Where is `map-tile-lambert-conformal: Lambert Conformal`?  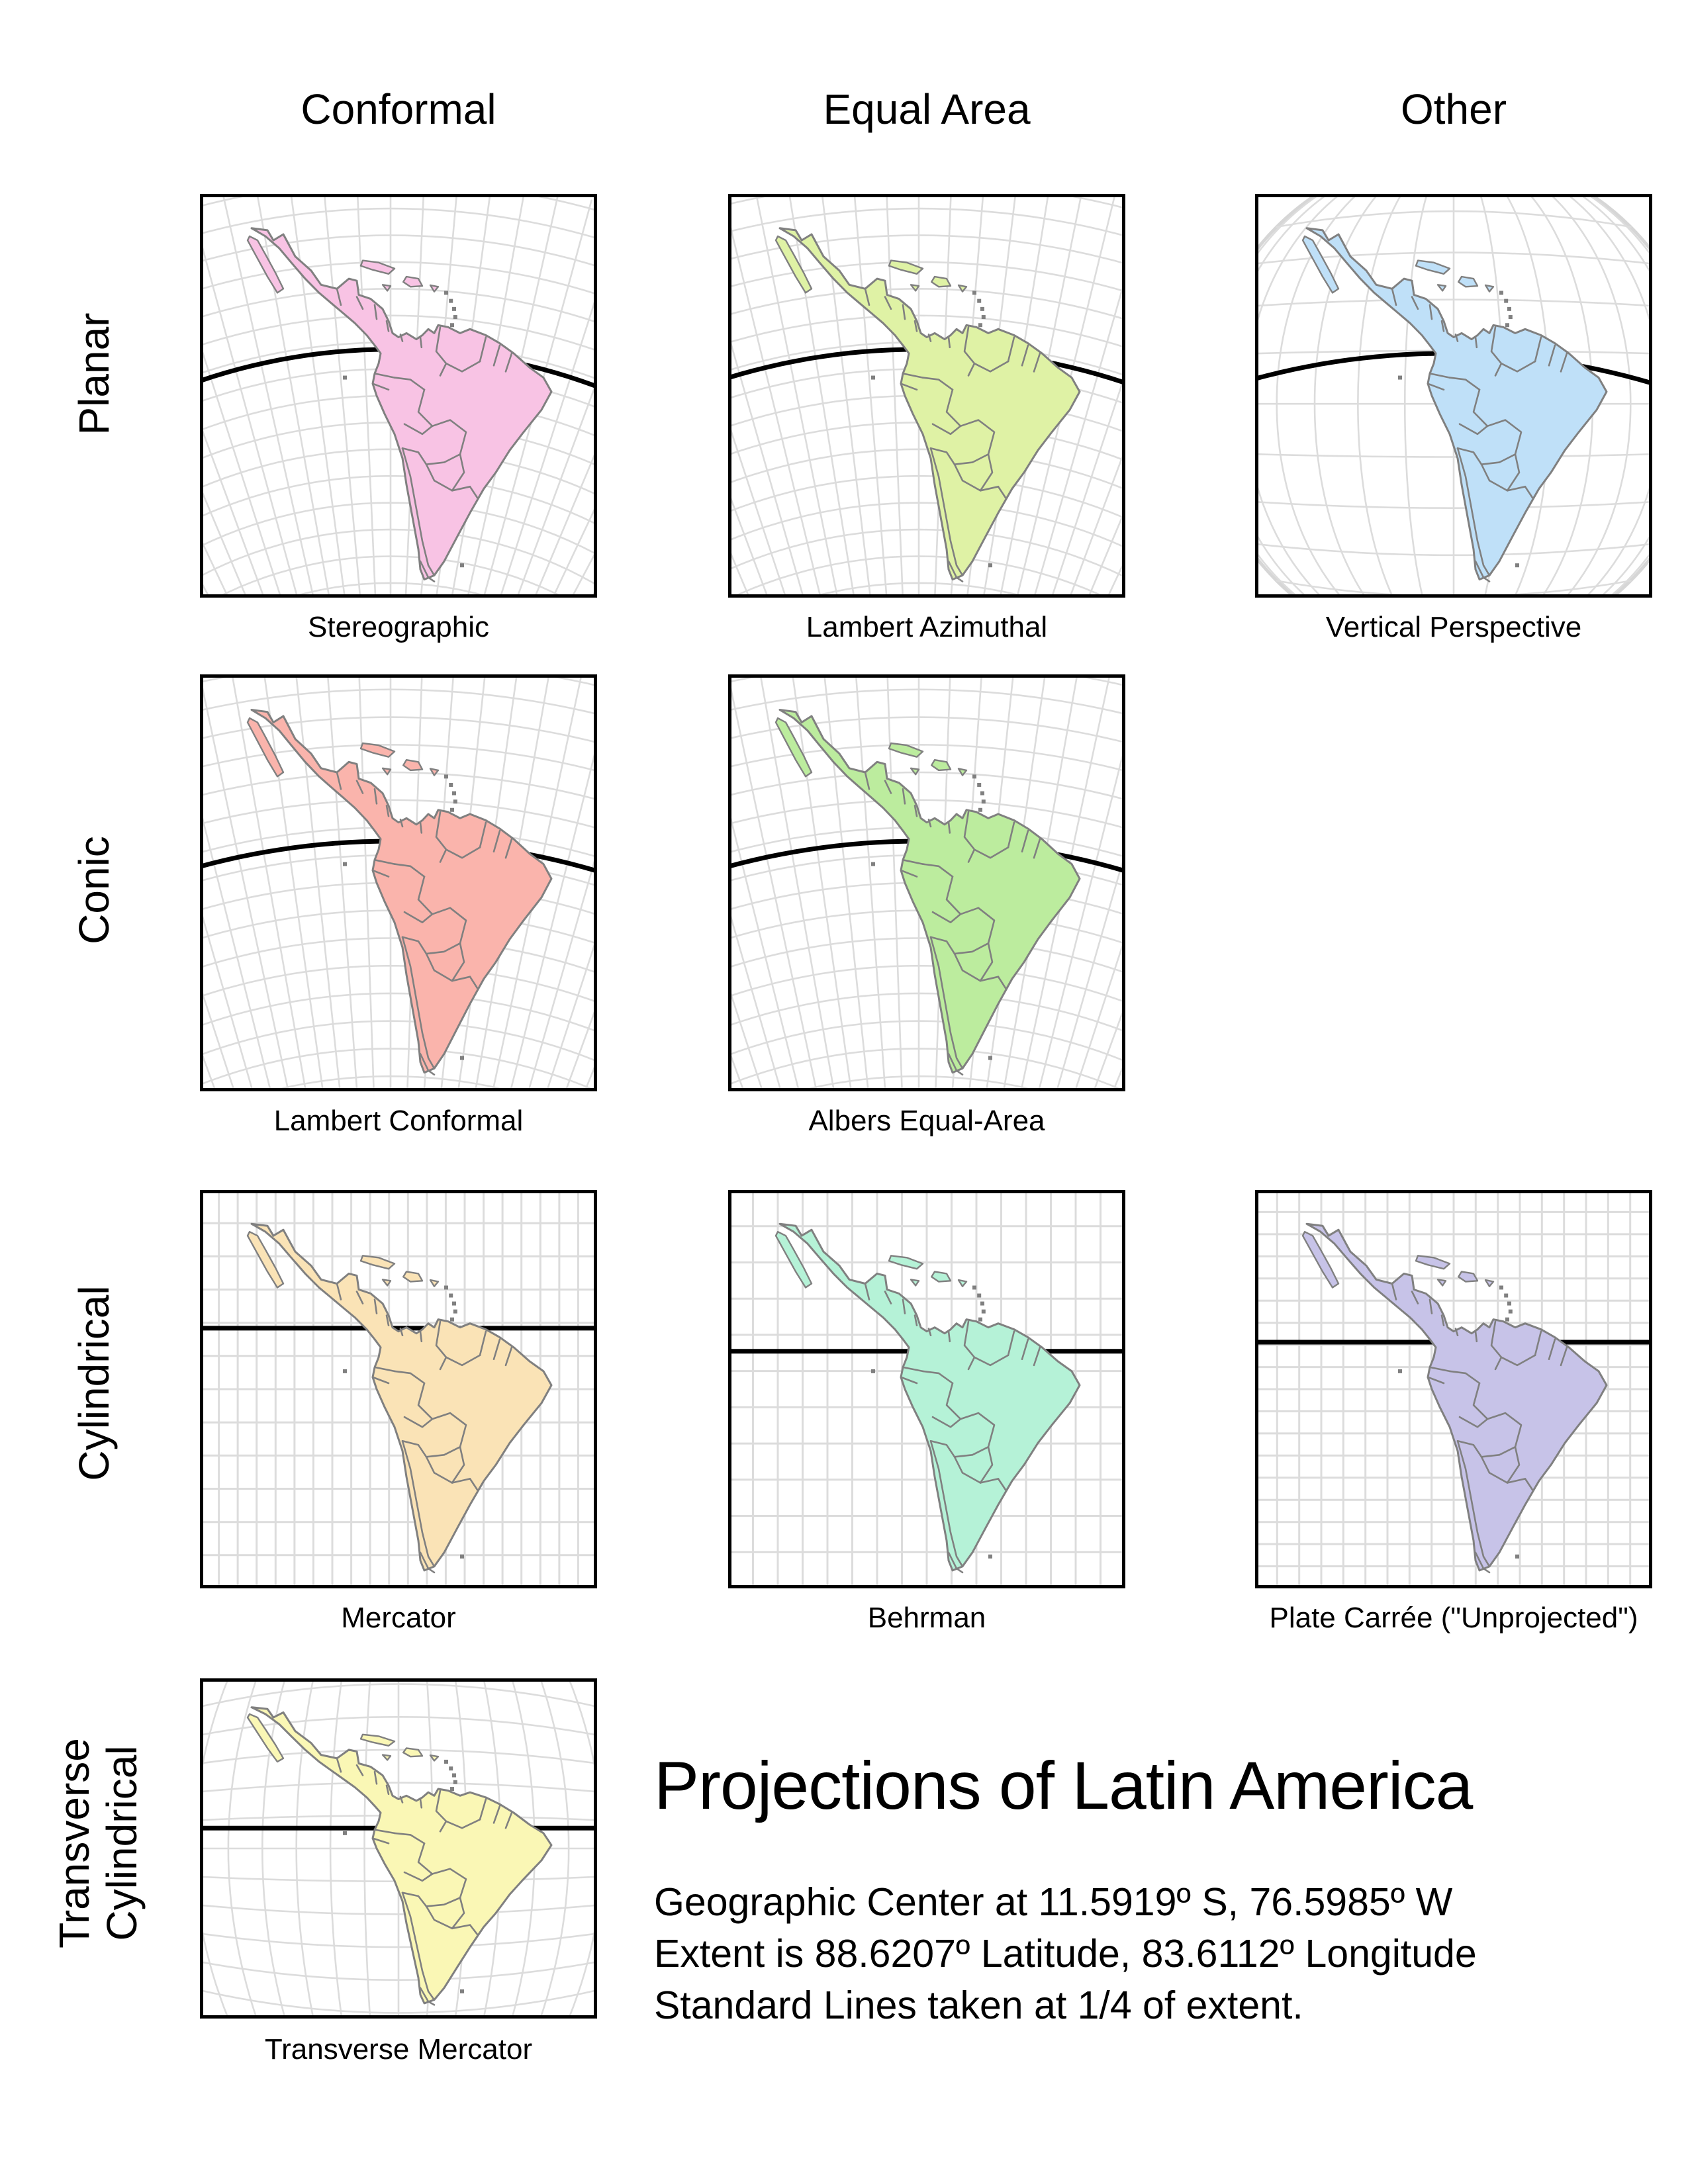 map-tile-lambert-conformal: Lambert Conformal is located at coordinates (398, 906).